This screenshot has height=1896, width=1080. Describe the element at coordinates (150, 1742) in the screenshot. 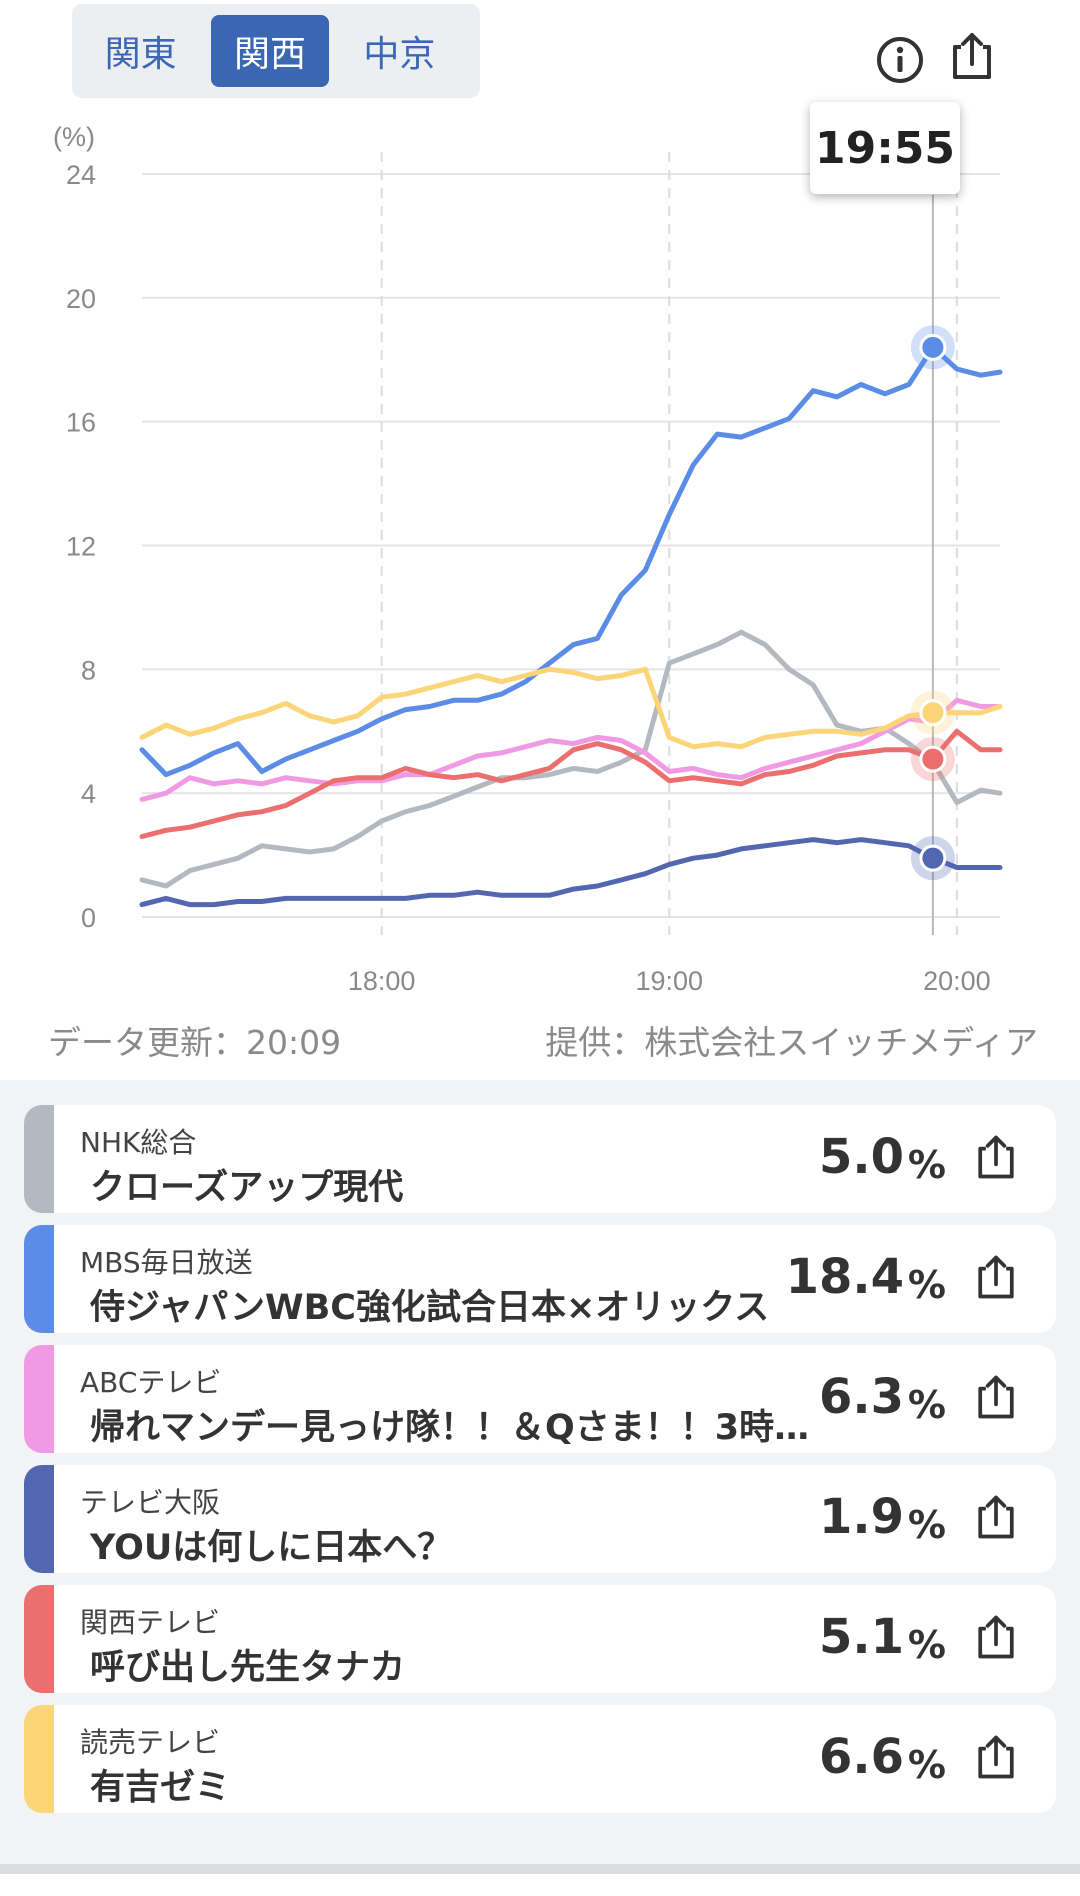

I see `station-name: 読売テレビ` at that location.